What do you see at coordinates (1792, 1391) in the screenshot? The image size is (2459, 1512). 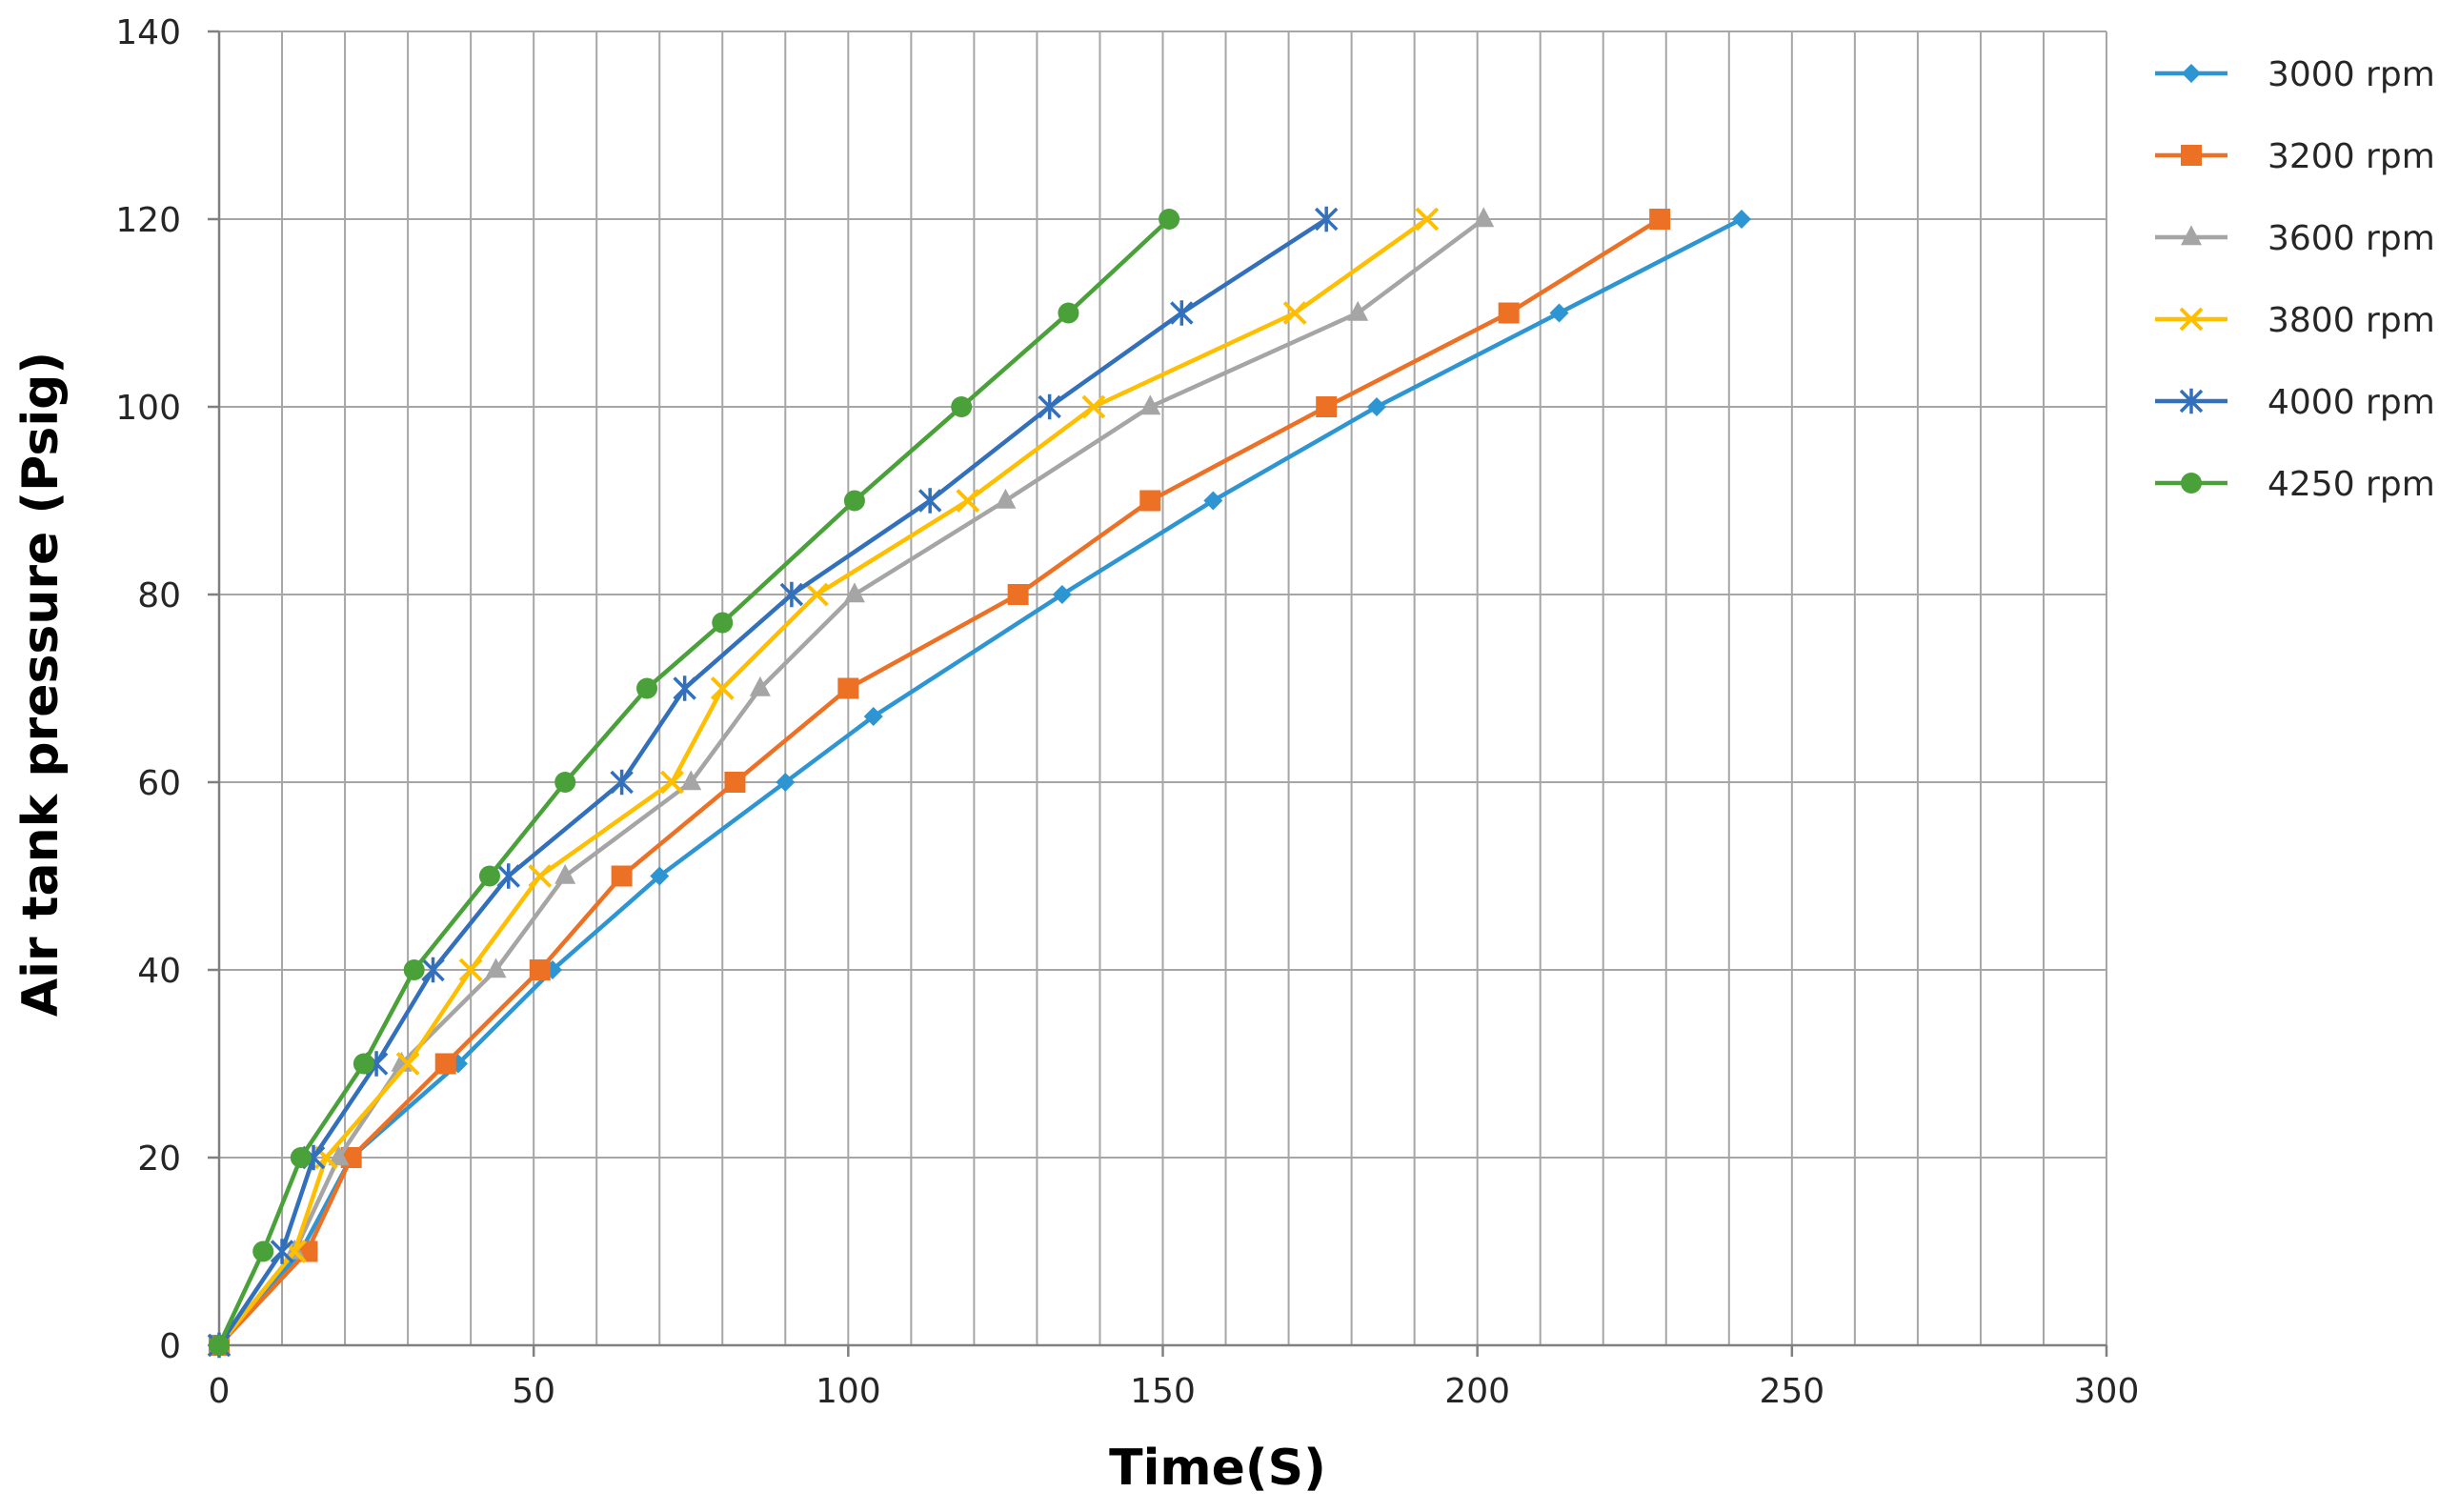 I see `x-tick-label: 250` at bounding box center [1792, 1391].